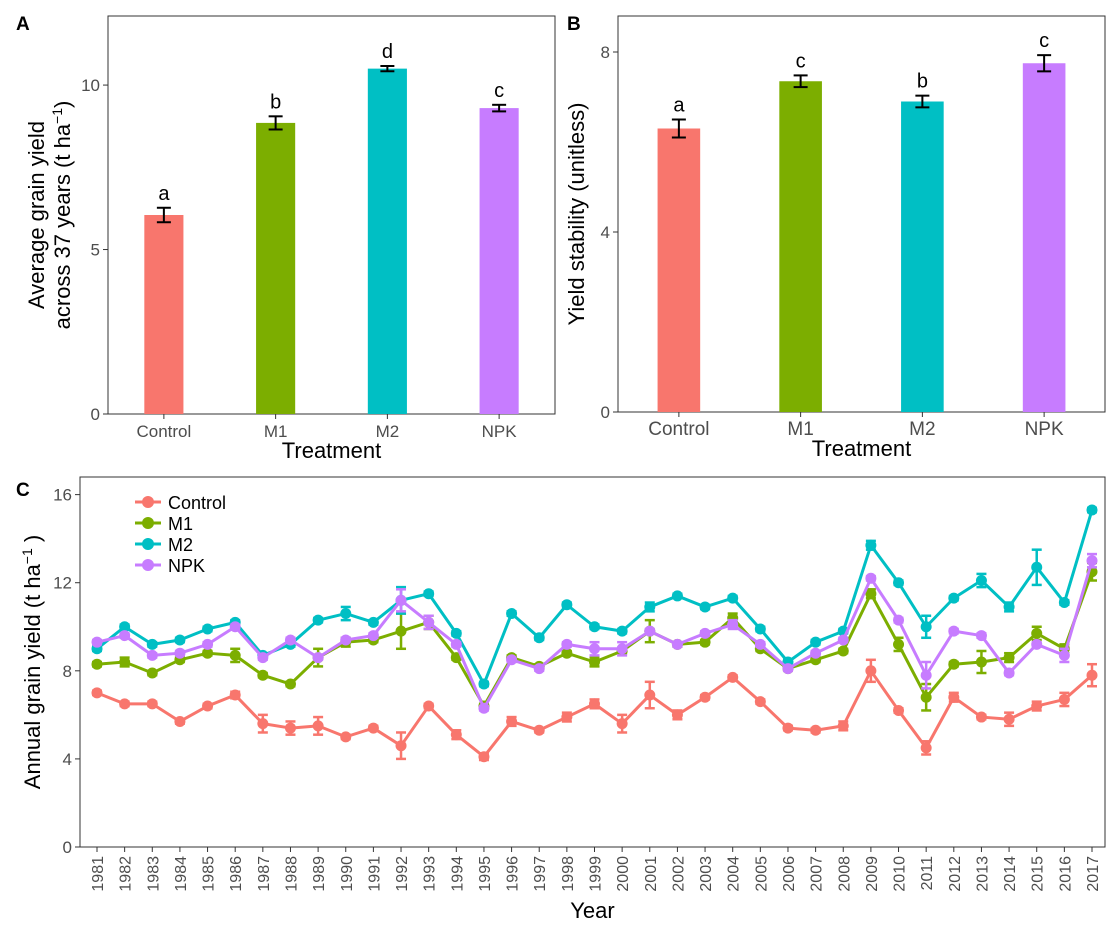 The height and width of the screenshot is (926, 1108). I want to click on panel-letter: C, so click(23, 490).